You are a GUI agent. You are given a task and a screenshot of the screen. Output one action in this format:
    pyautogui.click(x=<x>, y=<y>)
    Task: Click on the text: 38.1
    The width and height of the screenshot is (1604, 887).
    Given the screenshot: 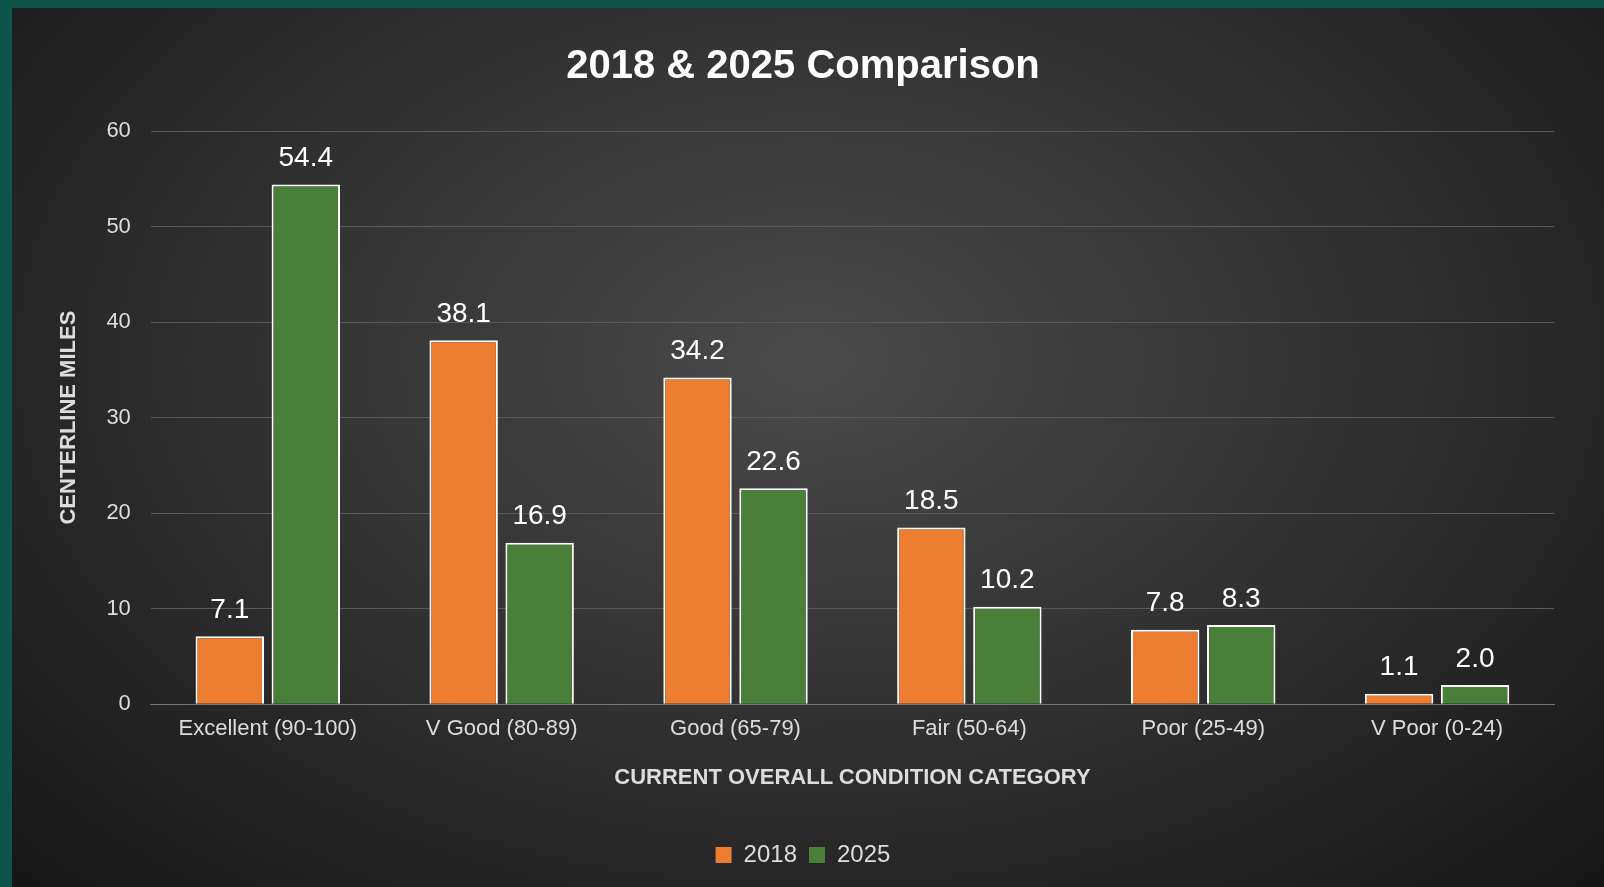 What is the action you would take?
    pyautogui.click(x=463, y=312)
    